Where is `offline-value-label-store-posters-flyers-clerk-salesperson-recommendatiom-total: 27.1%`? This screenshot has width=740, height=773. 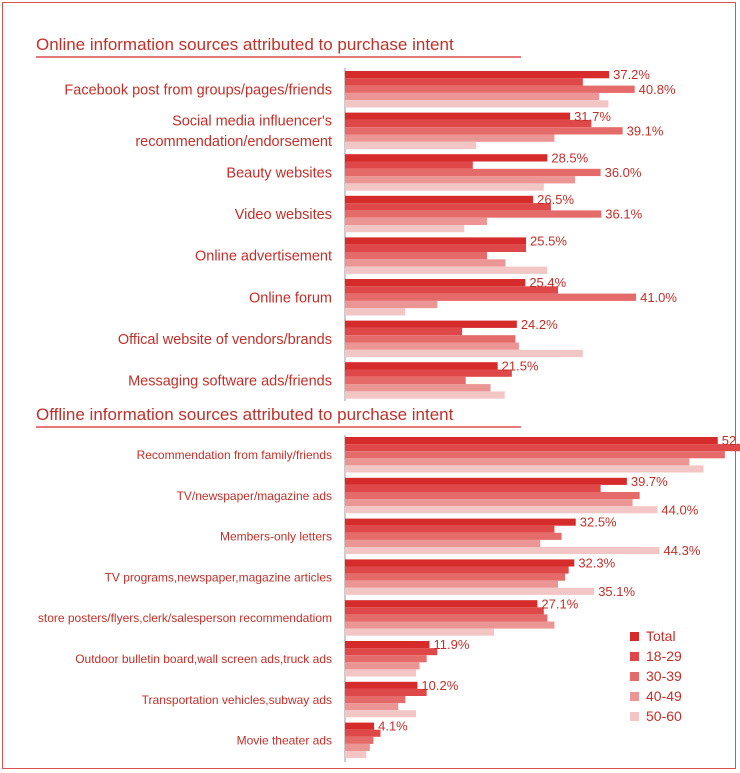 offline-value-label-store-posters-flyers-clerk-salesperson-recommendatiom-total: 27.1% is located at coordinates (559, 603).